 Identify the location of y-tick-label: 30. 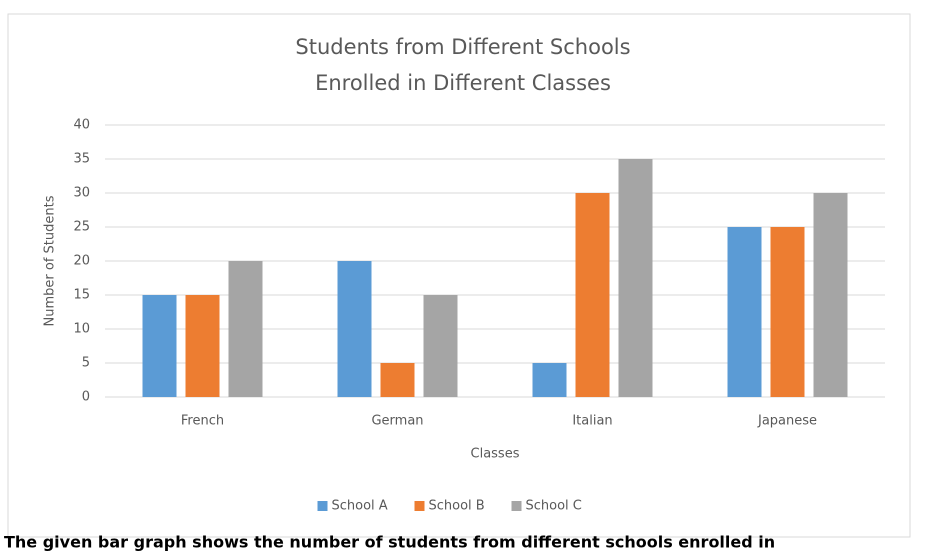
(81, 193).